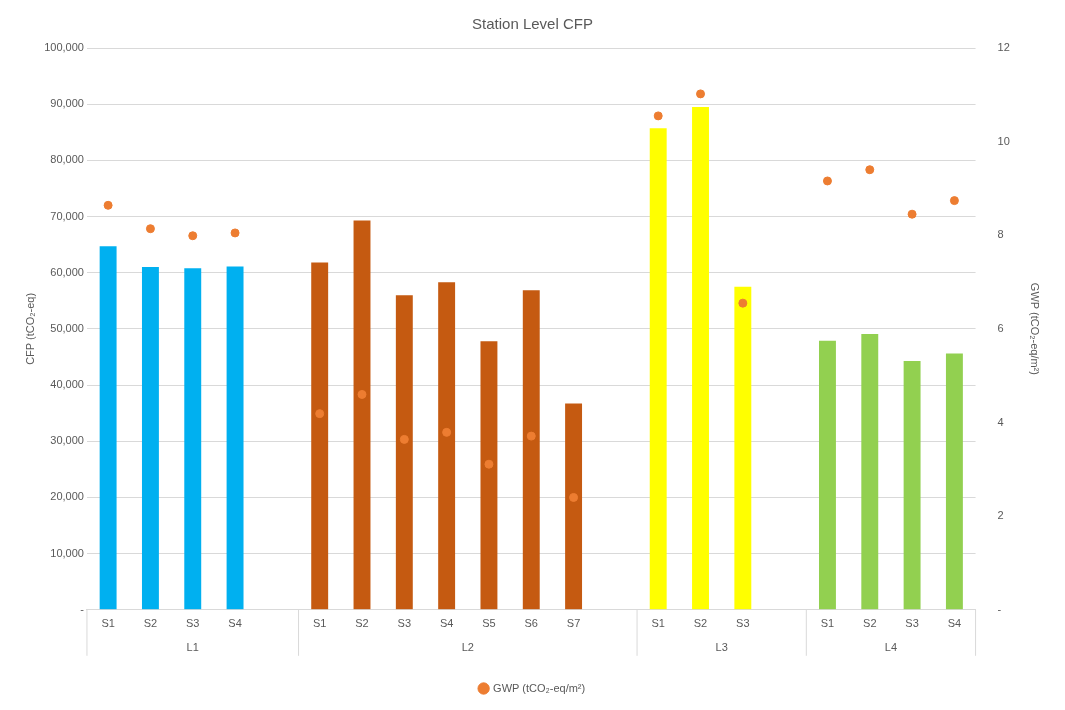 The height and width of the screenshot is (710, 1065). I want to click on x-tick-label: S6, so click(531, 623).